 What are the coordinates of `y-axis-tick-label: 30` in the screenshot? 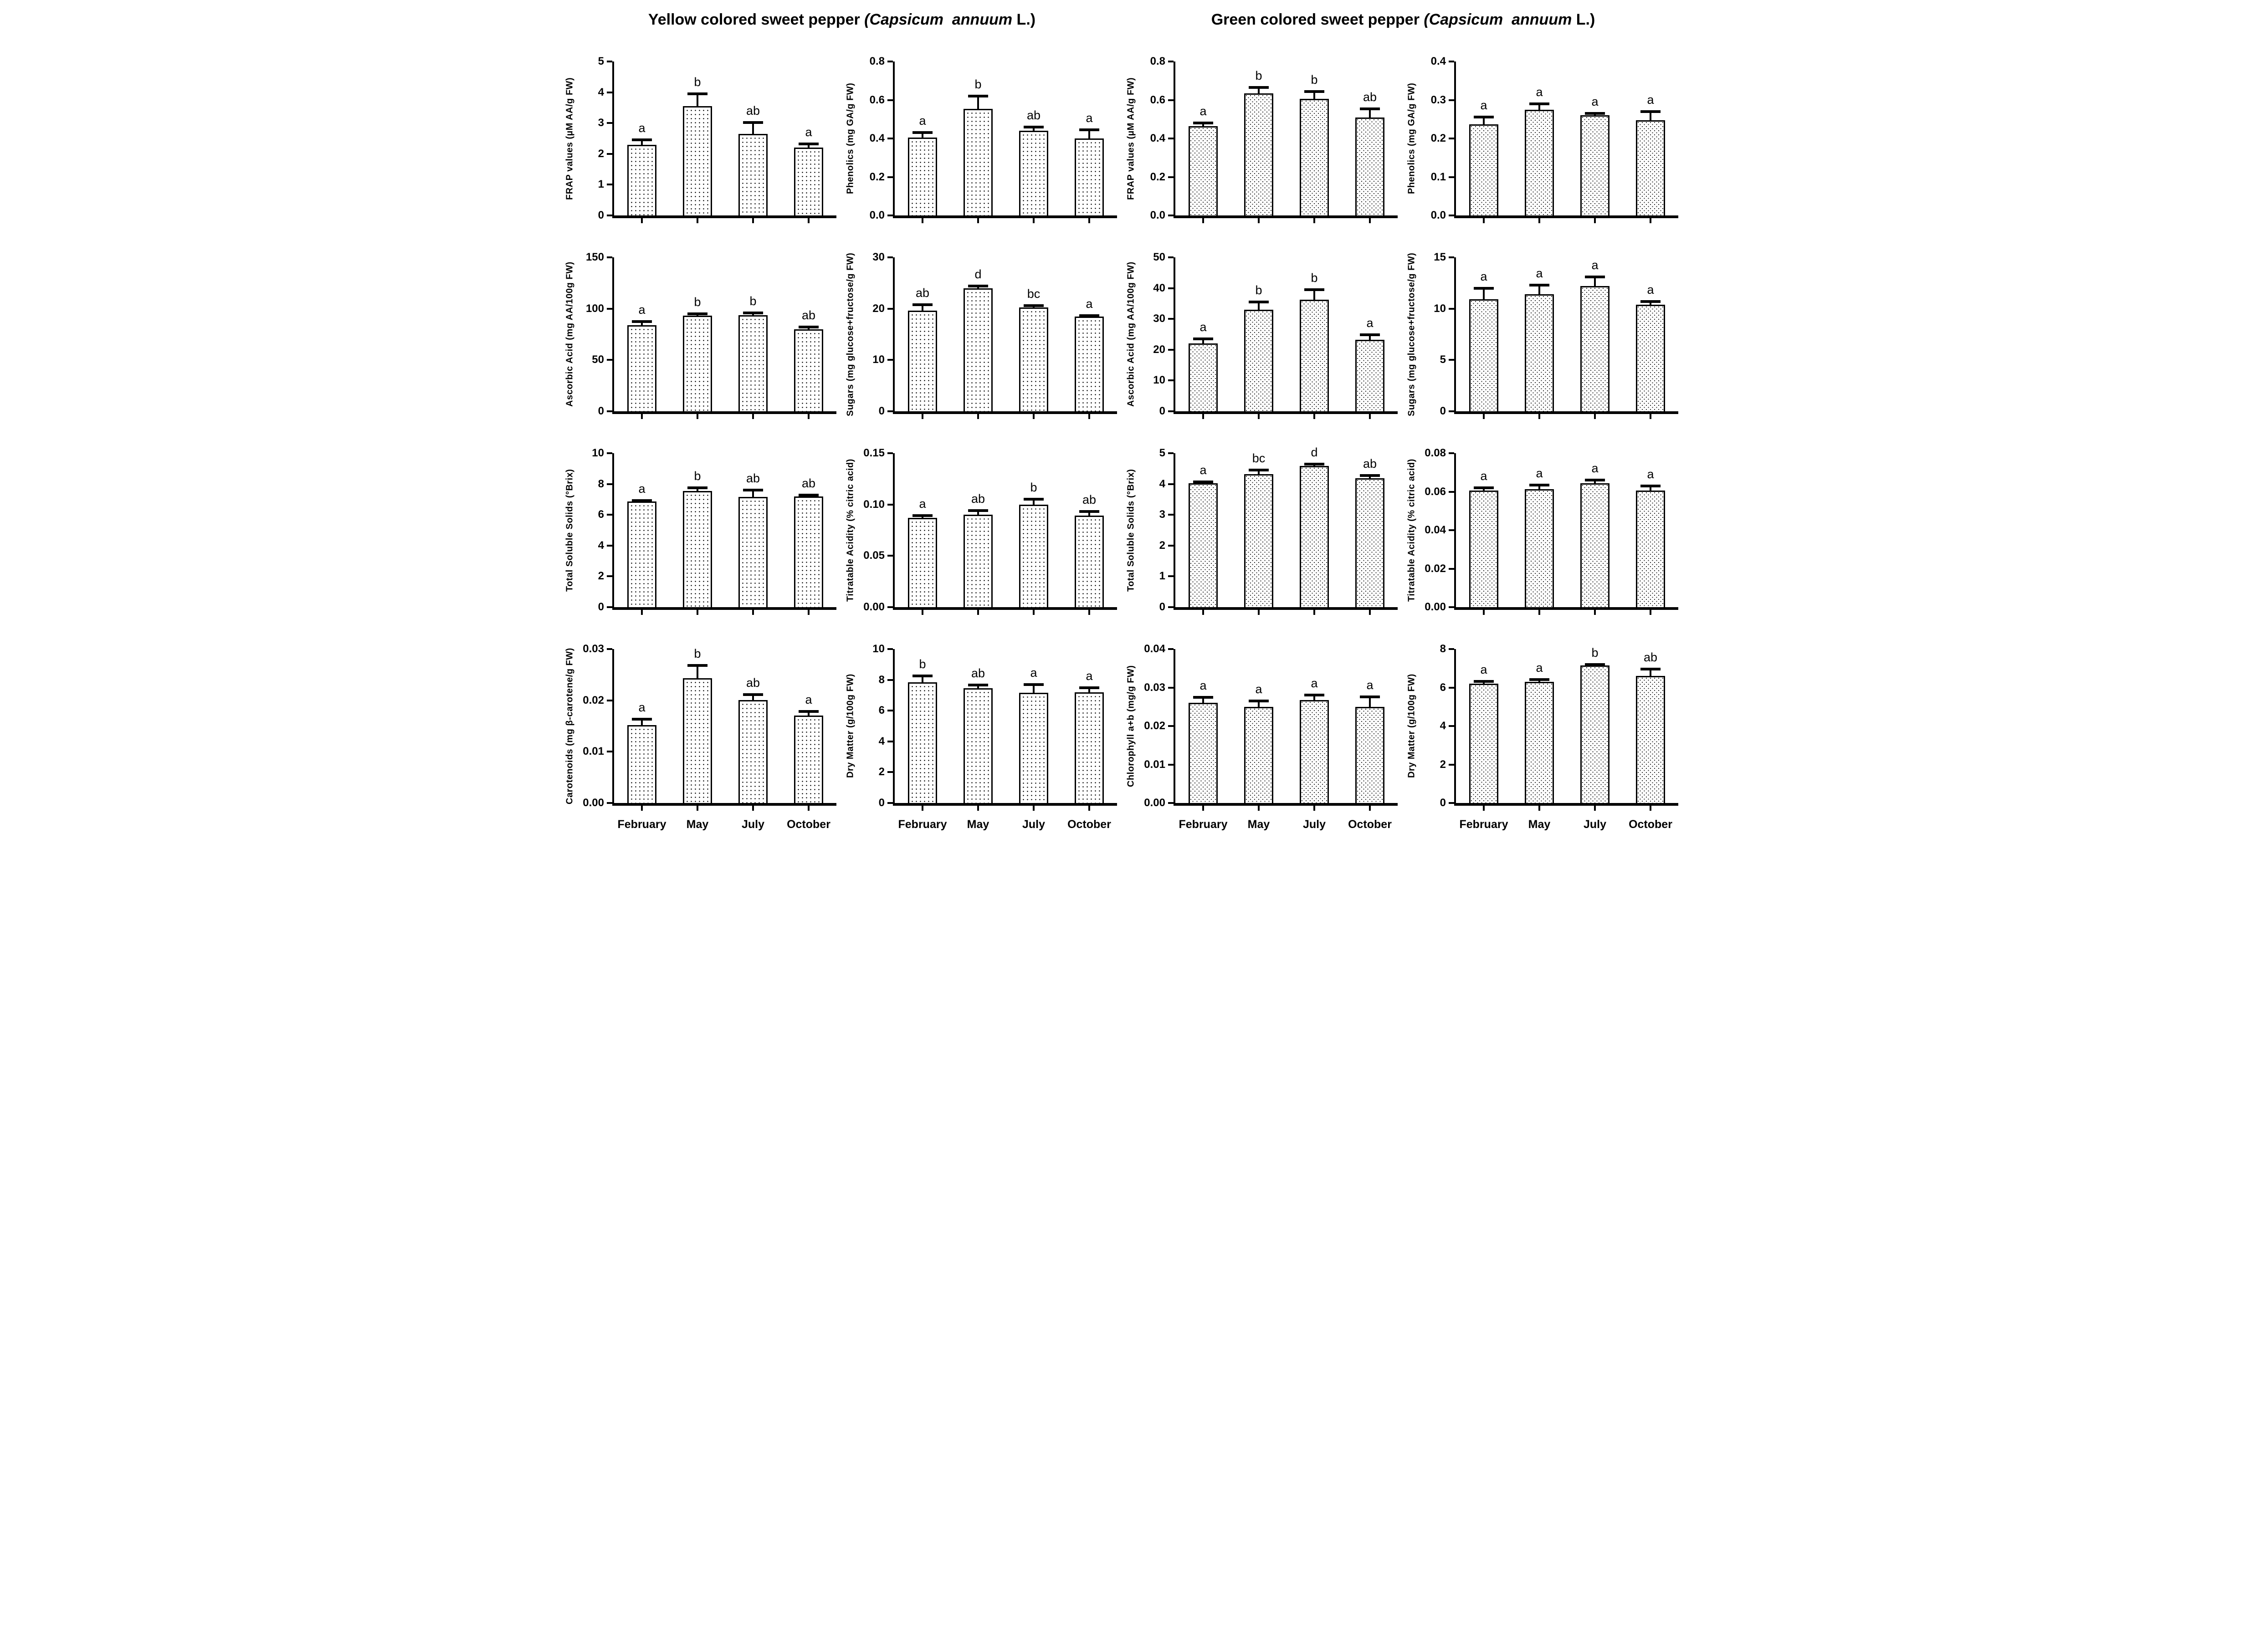 It's located at (879, 257).